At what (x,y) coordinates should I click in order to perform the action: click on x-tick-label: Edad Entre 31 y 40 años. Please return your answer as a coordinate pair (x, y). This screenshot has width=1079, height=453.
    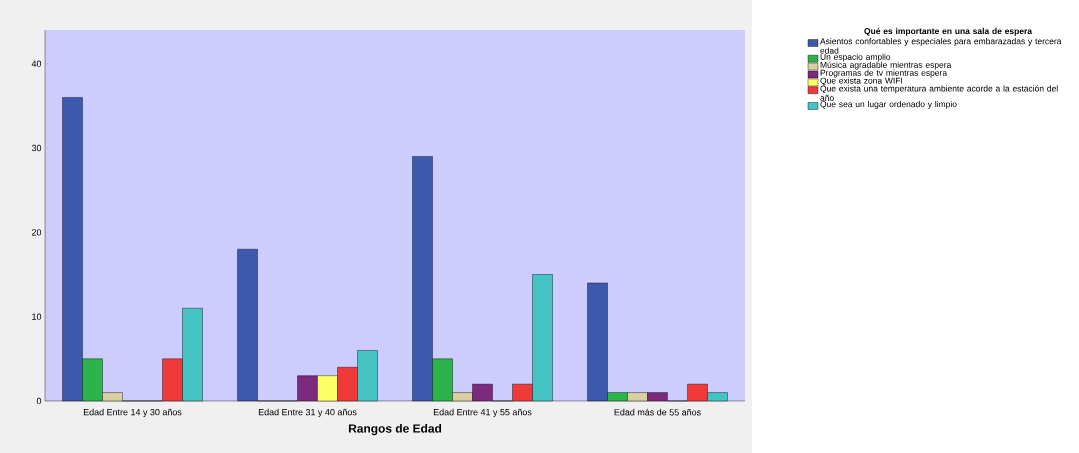
    Looking at the image, I should click on (307, 413).